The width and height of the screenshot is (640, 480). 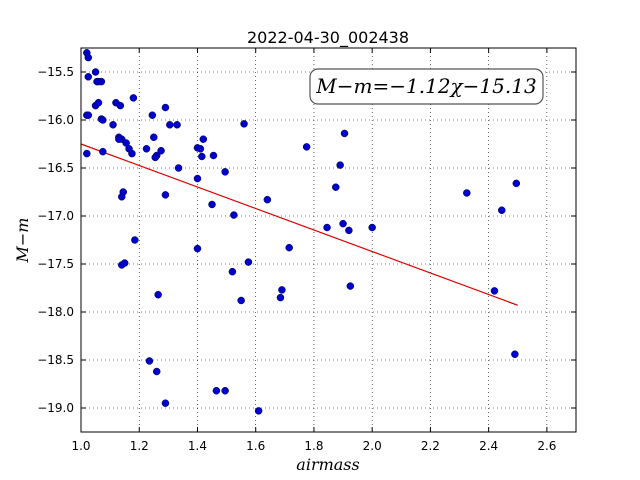 What do you see at coordinates (55, 264) in the screenshot?
I see `y-tick-label: −17.5` at bounding box center [55, 264].